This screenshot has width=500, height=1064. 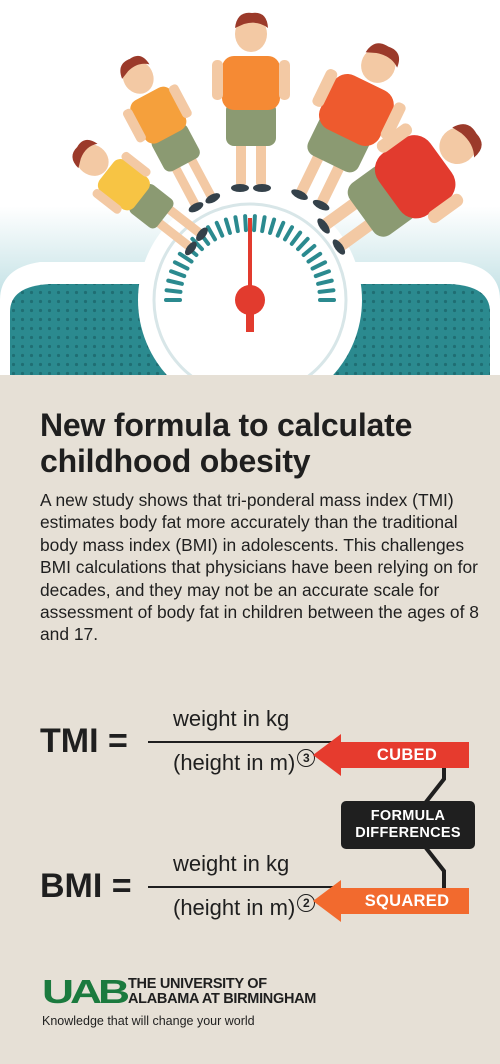 I want to click on squared-arrow: SQUARED, so click(x=393, y=901).